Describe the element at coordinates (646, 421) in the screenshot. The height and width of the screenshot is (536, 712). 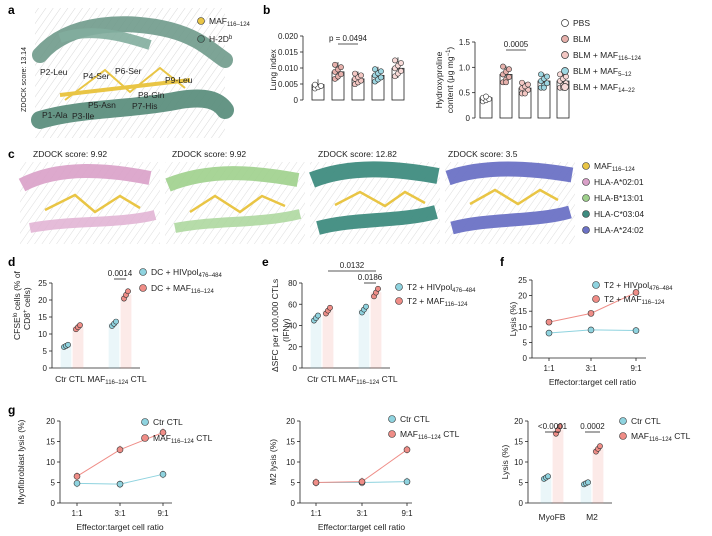
I see `legend-label: Ctr CTL` at that location.